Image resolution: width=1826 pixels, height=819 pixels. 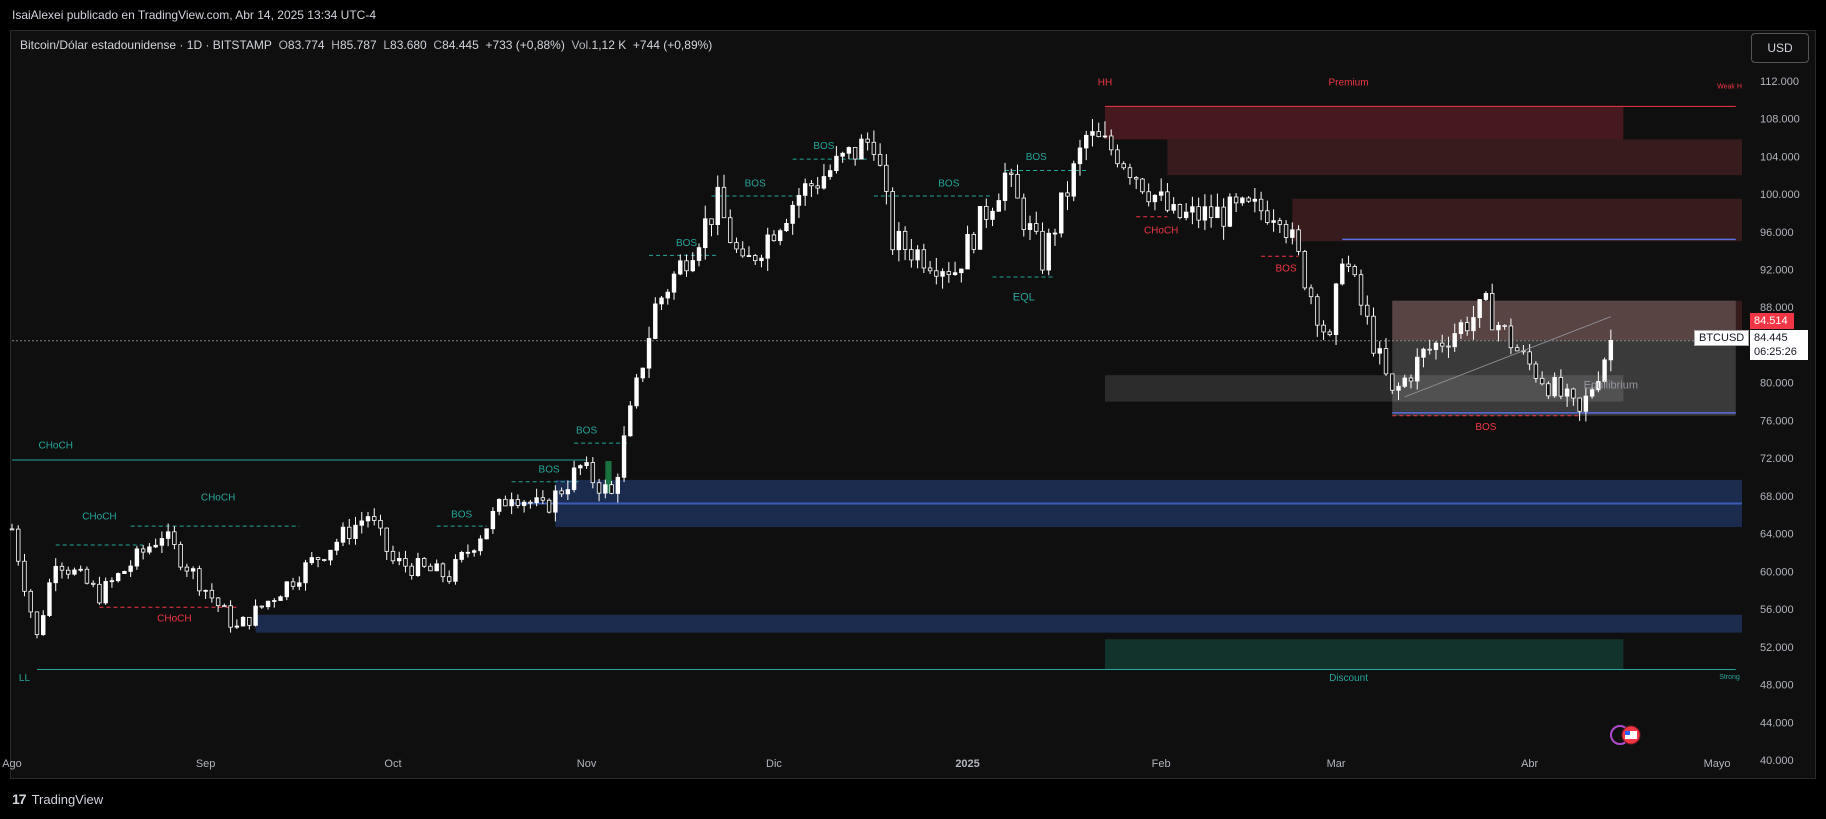 What do you see at coordinates (1105, 83) in the screenshot?
I see `hh-label: HH` at bounding box center [1105, 83].